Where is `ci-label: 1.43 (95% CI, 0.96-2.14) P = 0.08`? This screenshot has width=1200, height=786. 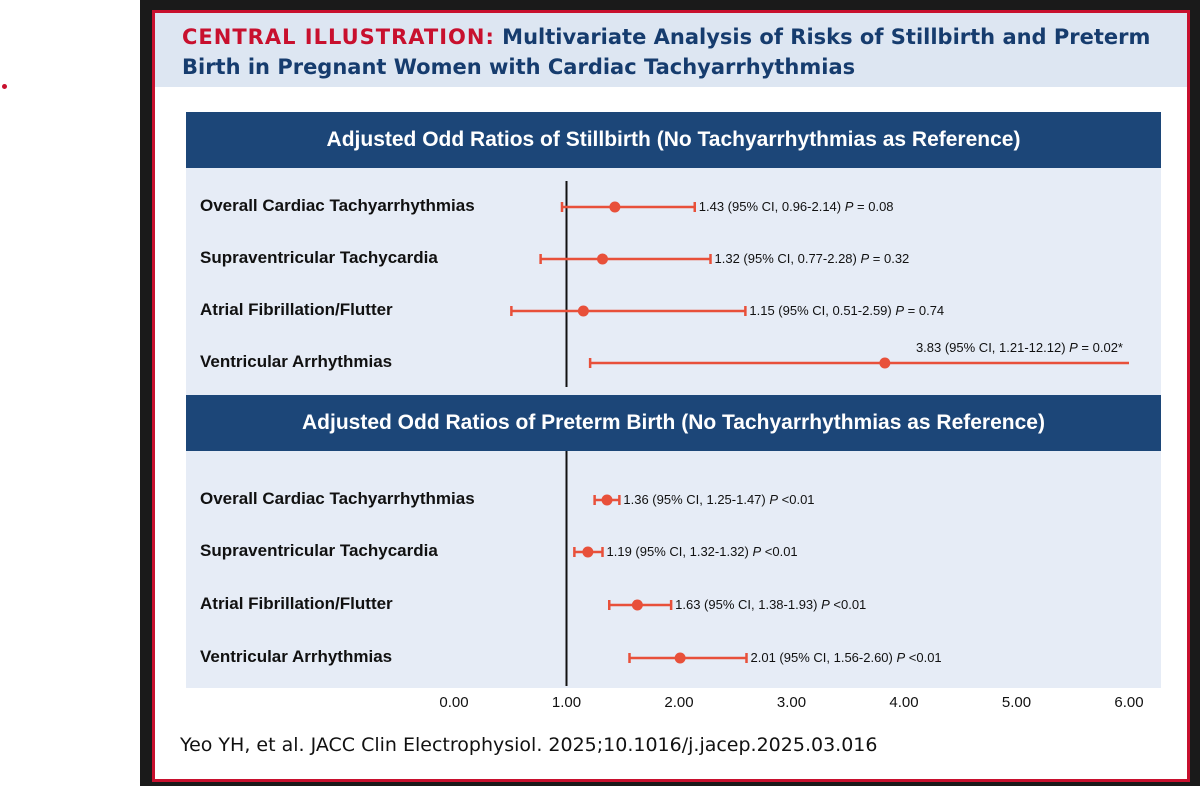 ci-label: 1.43 (95% CI, 0.96-2.14) P = 0.08 is located at coordinates (796, 206).